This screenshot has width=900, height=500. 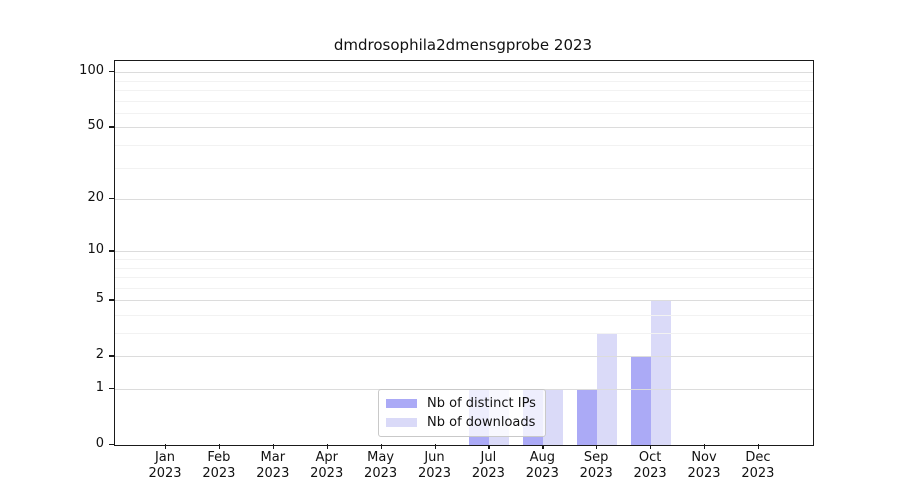 What do you see at coordinates (462, 413) in the screenshot?
I see `legend: Nb of distinct IPs Nb of downloads` at bounding box center [462, 413].